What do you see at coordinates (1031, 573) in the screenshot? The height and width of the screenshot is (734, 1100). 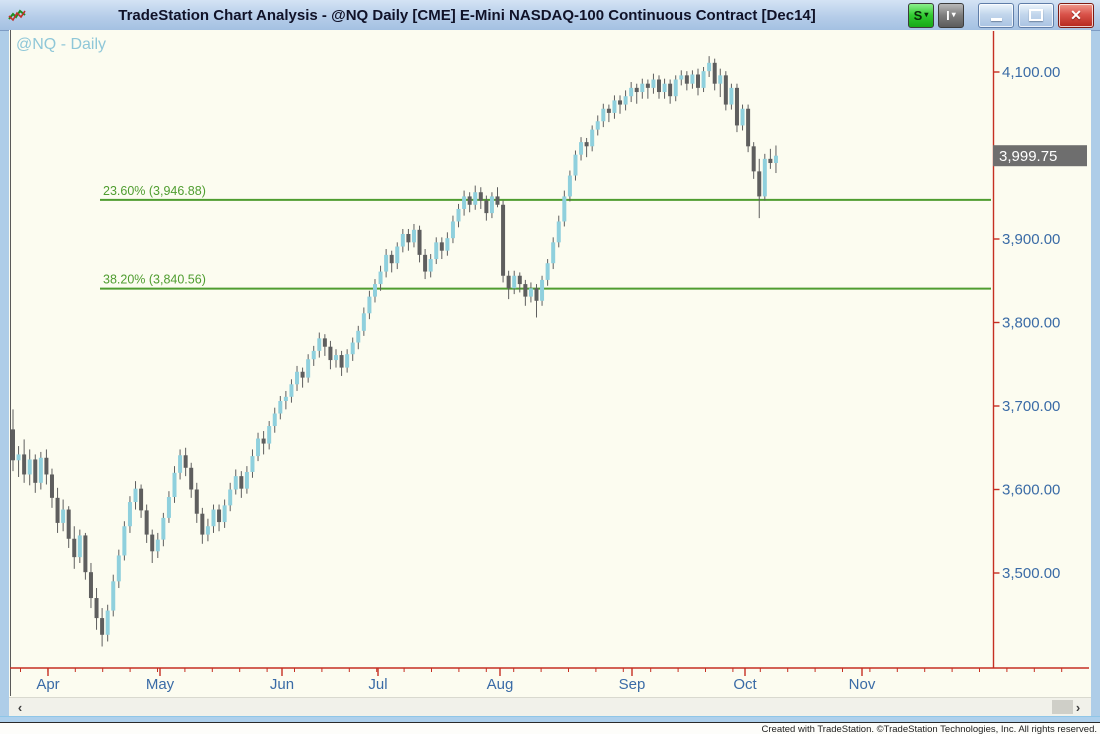 I see `price-tick-label: 3,500.00` at bounding box center [1031, 573].